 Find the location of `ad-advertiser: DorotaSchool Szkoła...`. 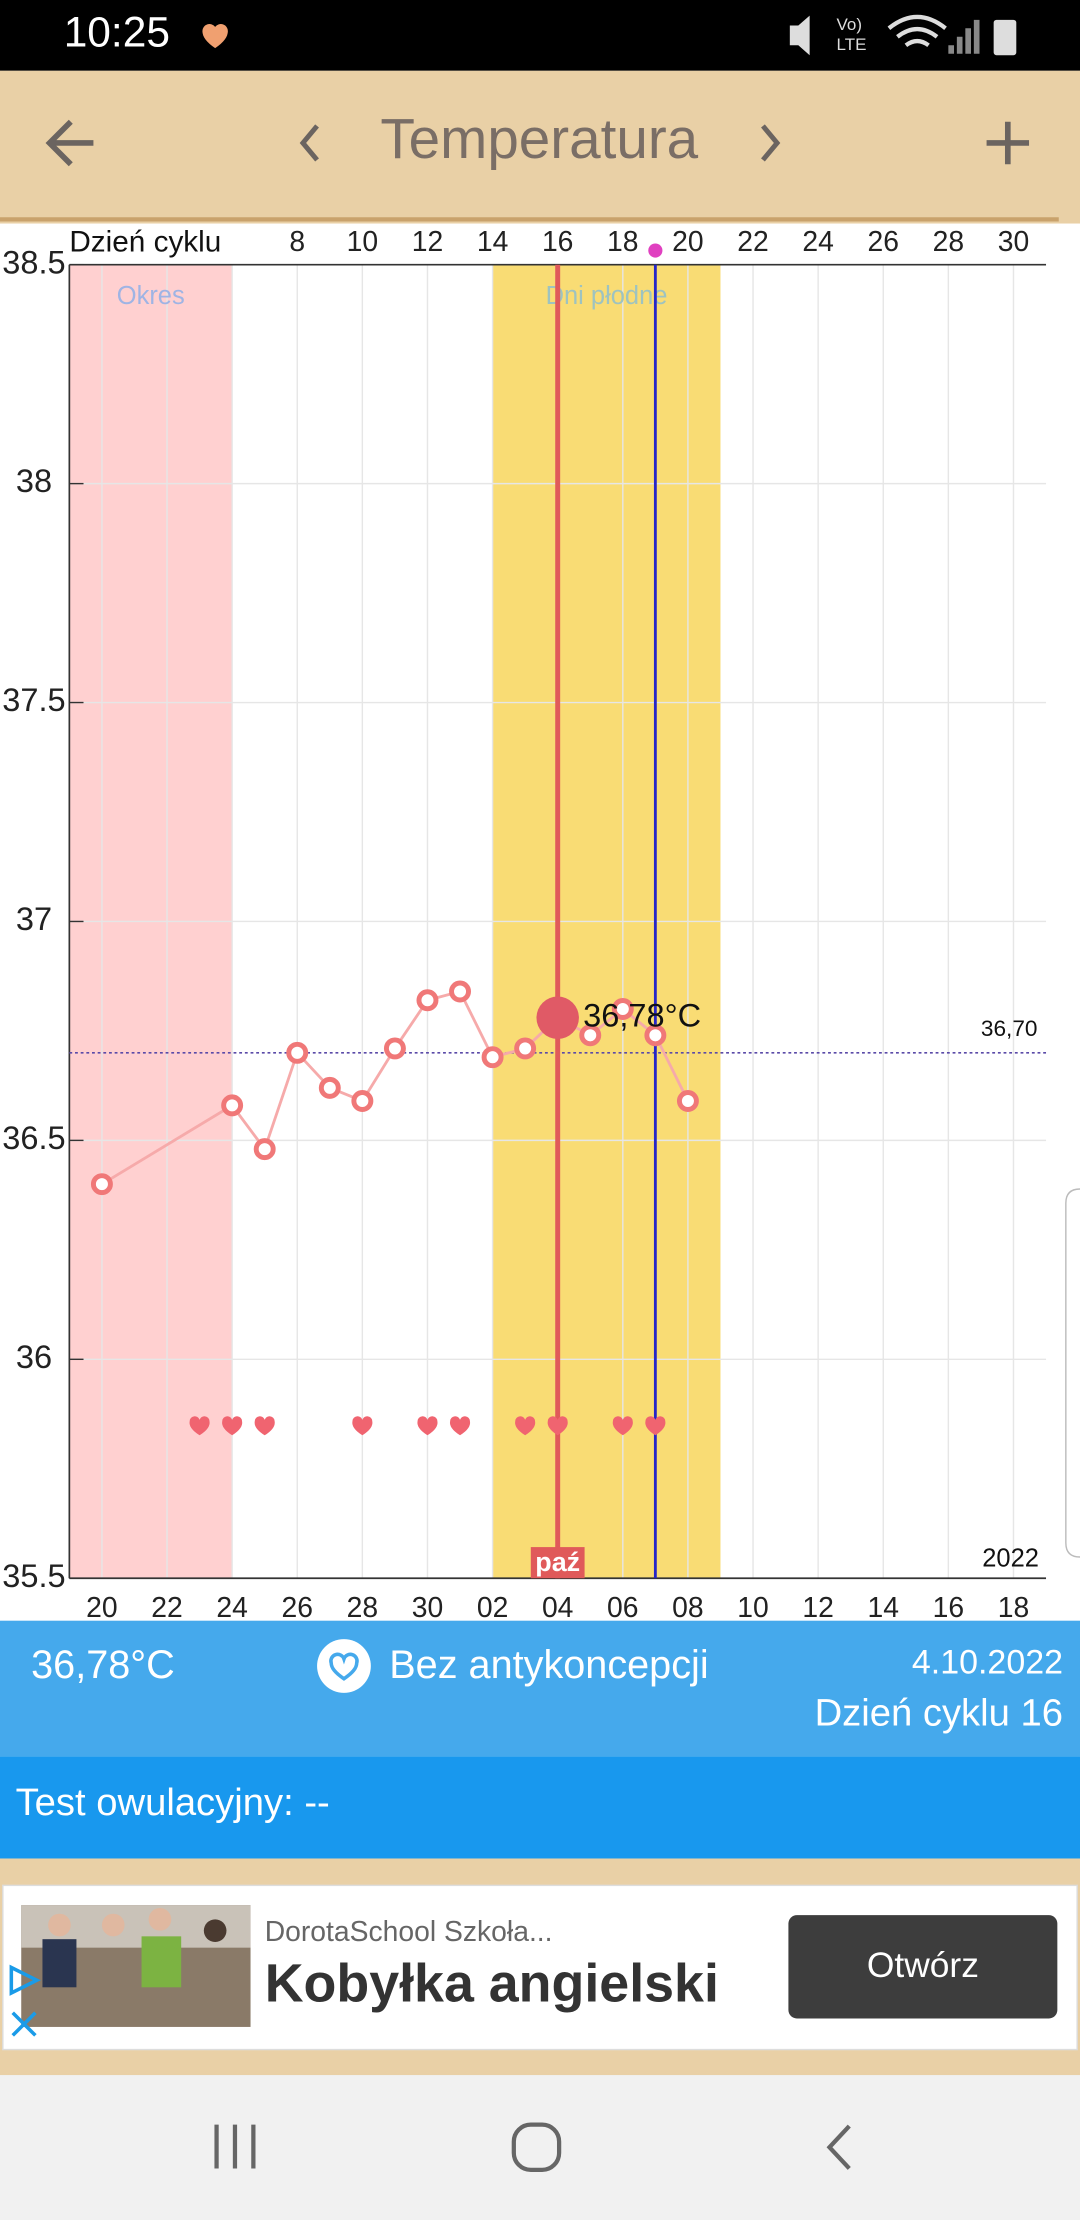

ad-advertiser: DorotaSchool Szkoła... is located at coordinates (409, 1931).